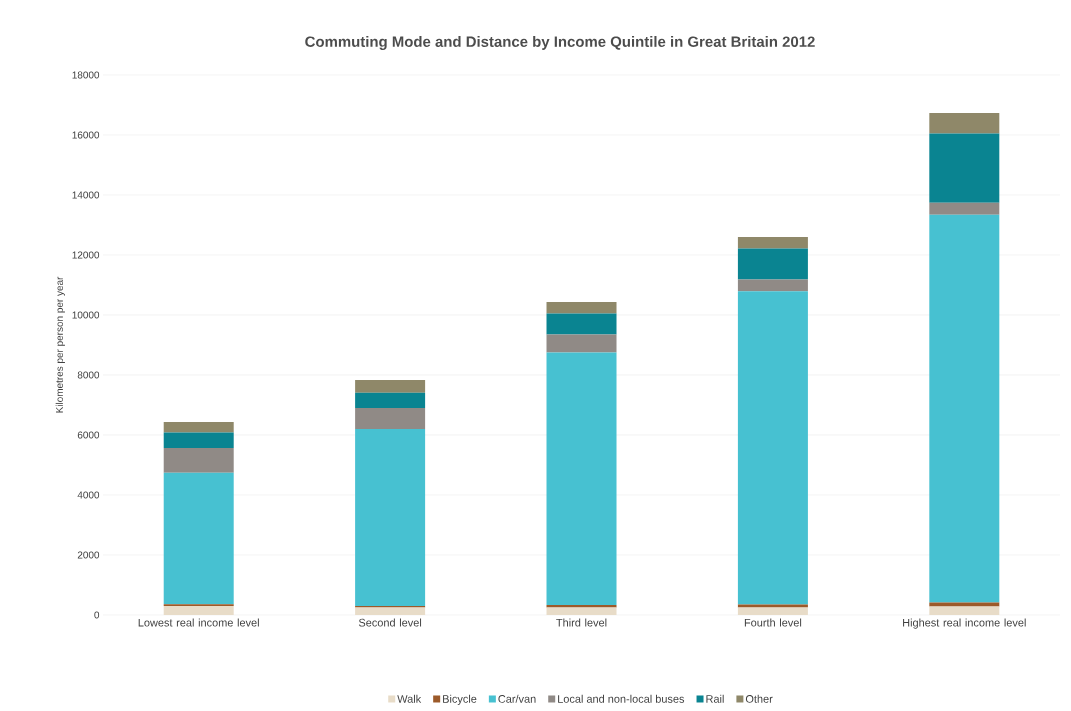 This screenshot has width=1071, height=711. I want to click on y-tick-label: 12000, so click(86, 255).